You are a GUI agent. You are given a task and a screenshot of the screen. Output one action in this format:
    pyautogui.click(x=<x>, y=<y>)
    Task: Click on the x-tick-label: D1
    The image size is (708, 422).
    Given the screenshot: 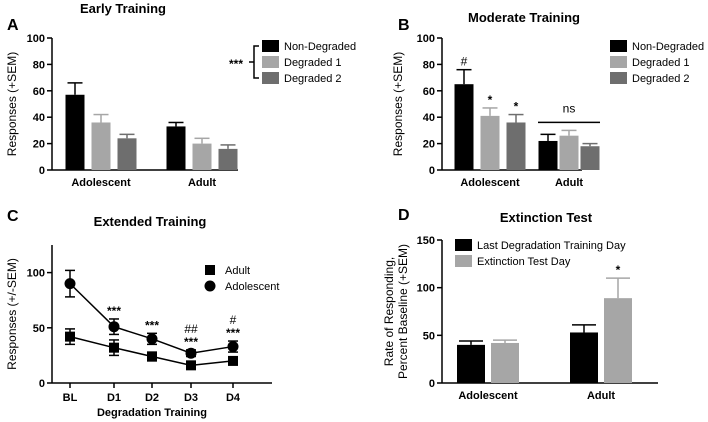 What is the action you would take?
    pyautogui.click(x=114, y=398)
    